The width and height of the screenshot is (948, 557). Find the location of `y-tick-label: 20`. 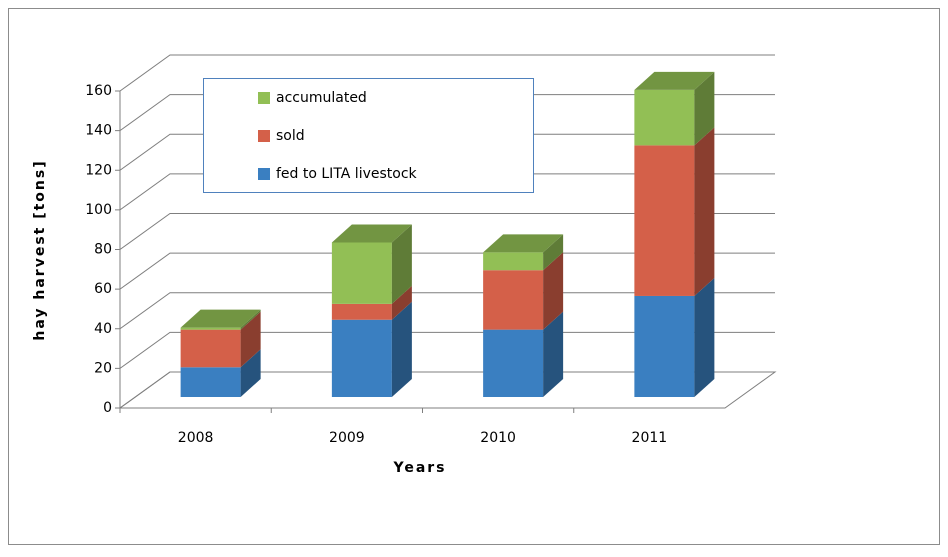

y-tick-label: 20 is located at coordinates (103, 368).